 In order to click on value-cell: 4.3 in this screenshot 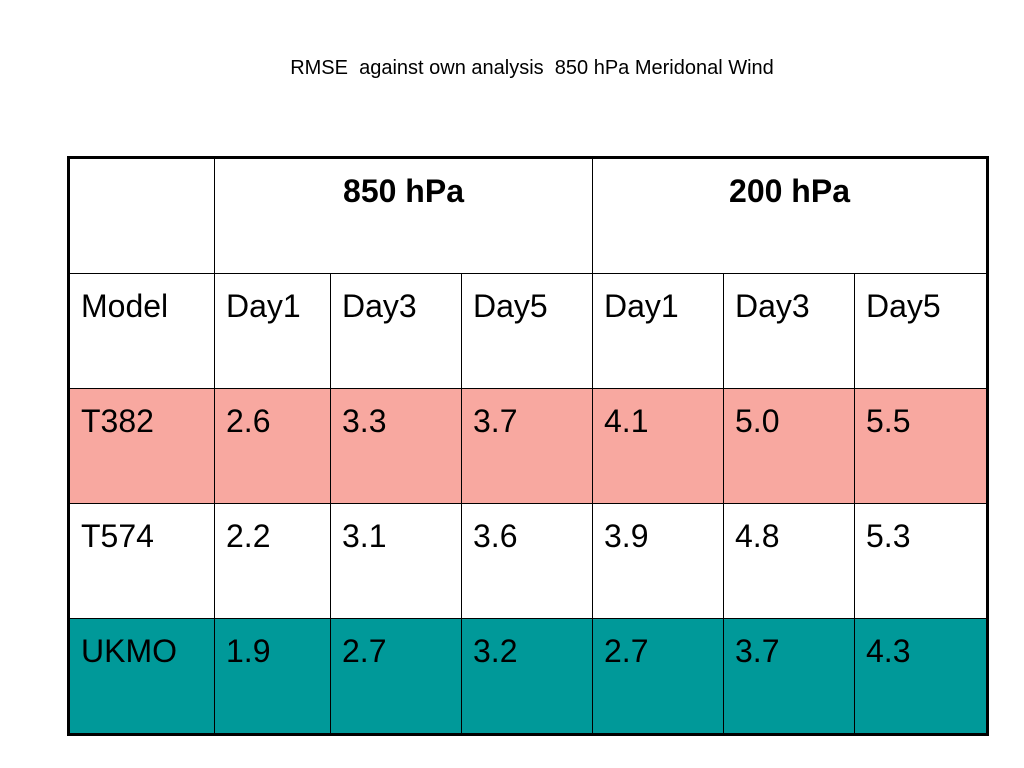, I will do `click(921, 676)`.